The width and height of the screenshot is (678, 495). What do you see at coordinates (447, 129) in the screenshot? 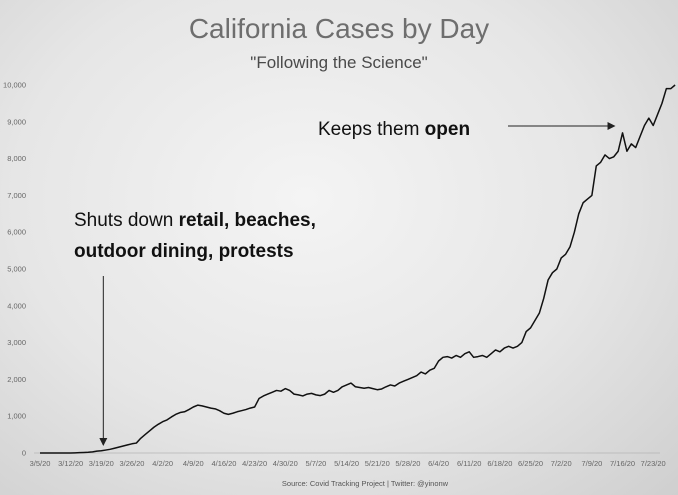
I see `annotation-open-segment: open` at bounding box center [447, 129].